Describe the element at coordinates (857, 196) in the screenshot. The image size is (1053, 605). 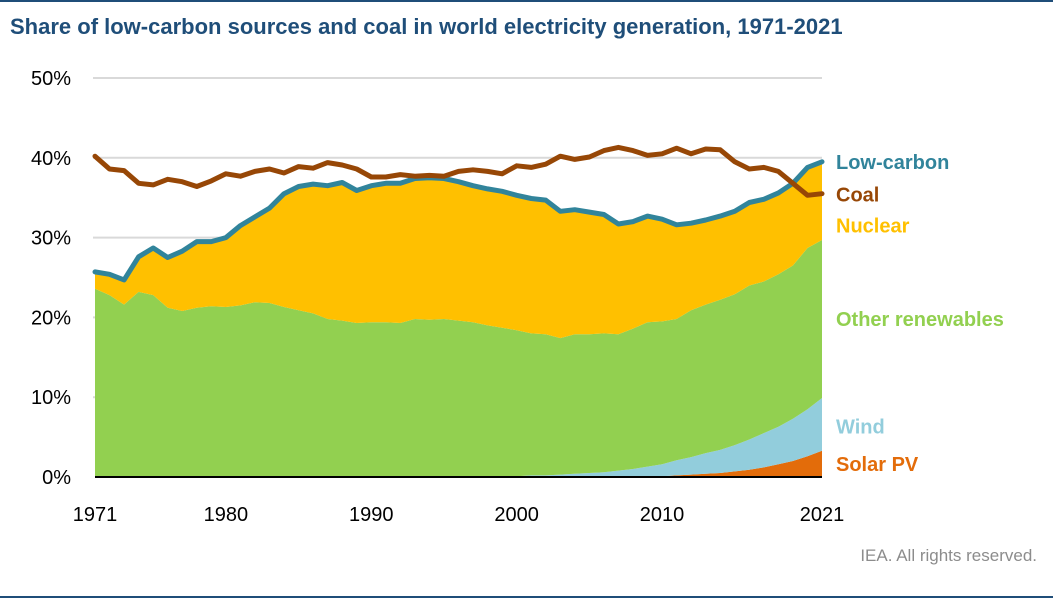
I see `series-label-coal: Coal` at that location.